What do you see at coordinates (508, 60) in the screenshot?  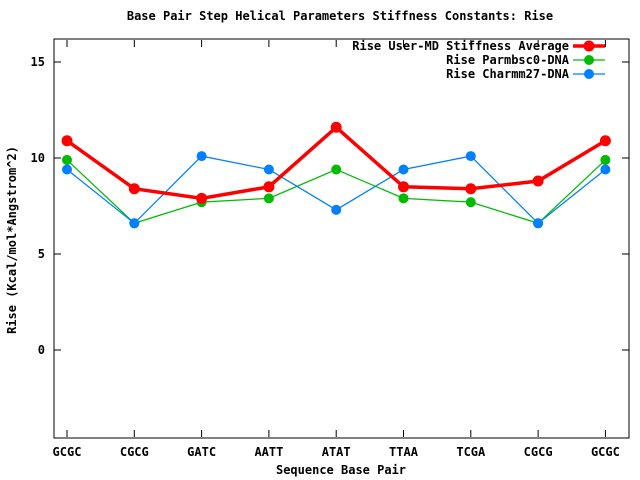 I see `legend-label: Rise Parmbsc0-DNA` at bounding box center [508, 60].